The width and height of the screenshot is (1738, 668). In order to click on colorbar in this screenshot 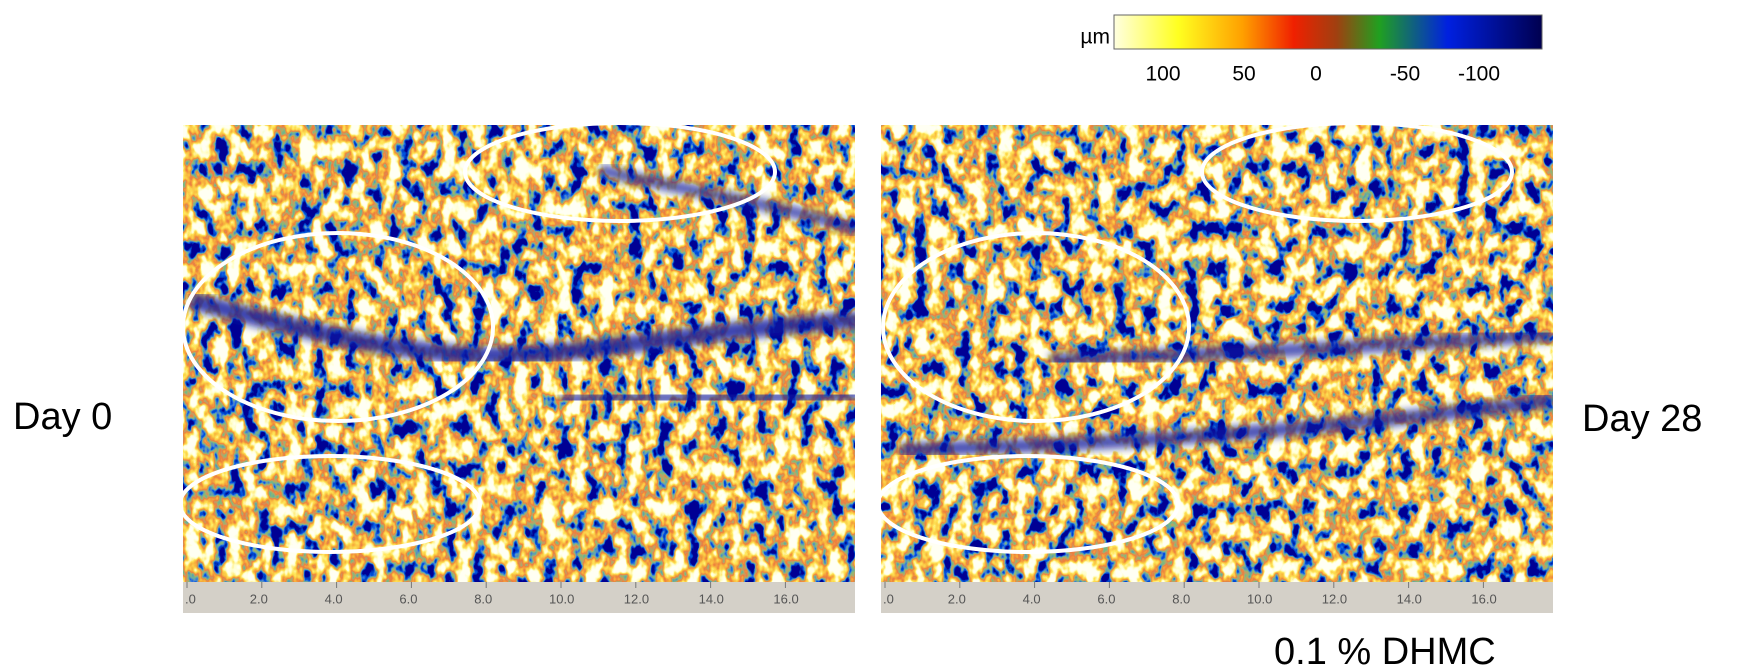, I will do `click(1328, 32)`.